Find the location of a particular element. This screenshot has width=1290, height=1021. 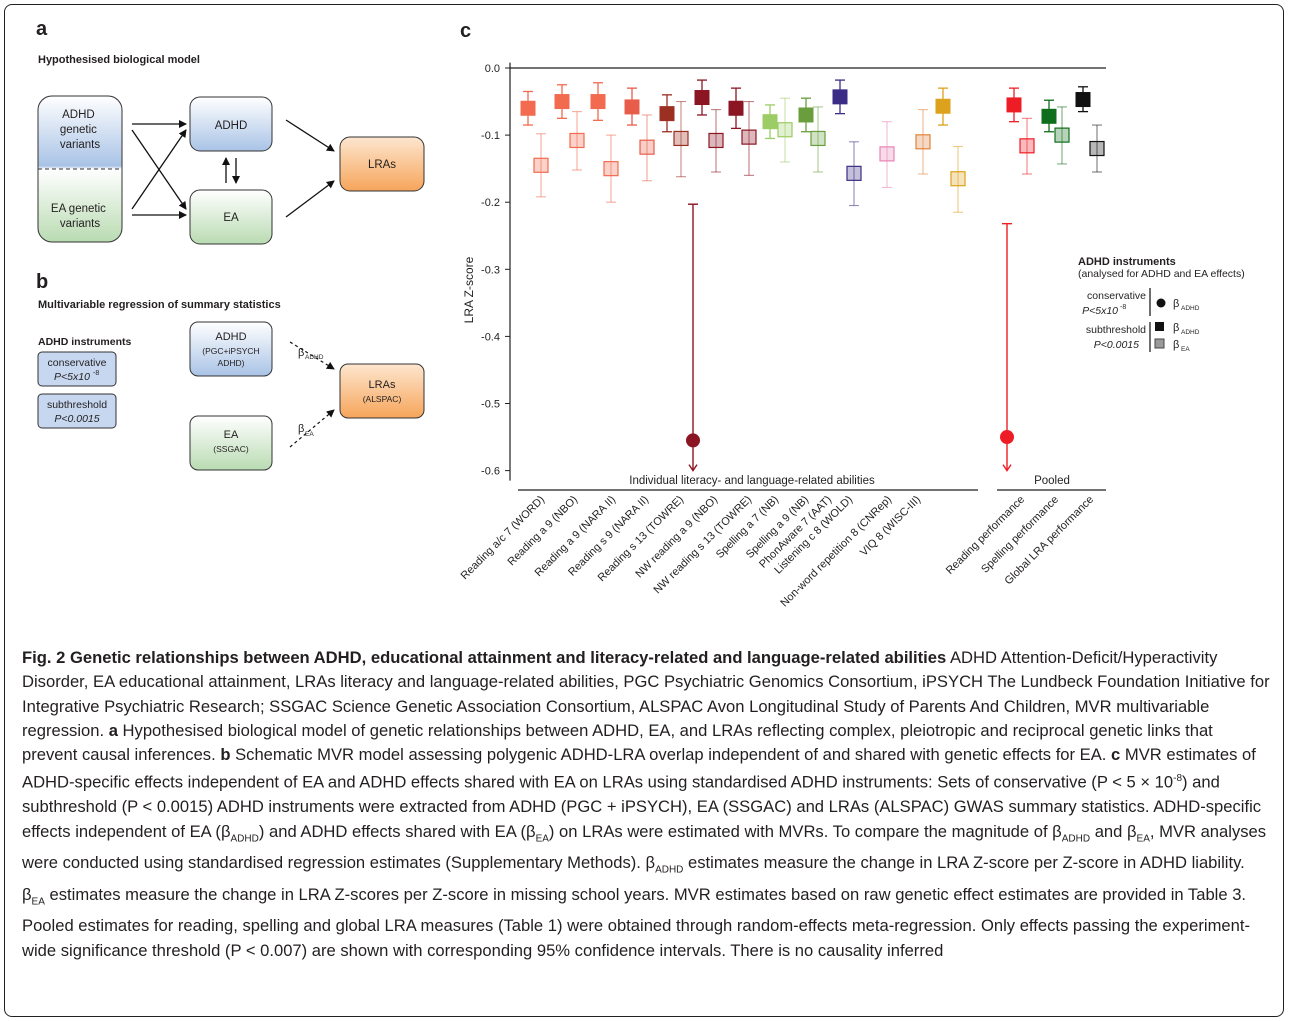

adhd-gwas-box is located at coordinates (231, 349).